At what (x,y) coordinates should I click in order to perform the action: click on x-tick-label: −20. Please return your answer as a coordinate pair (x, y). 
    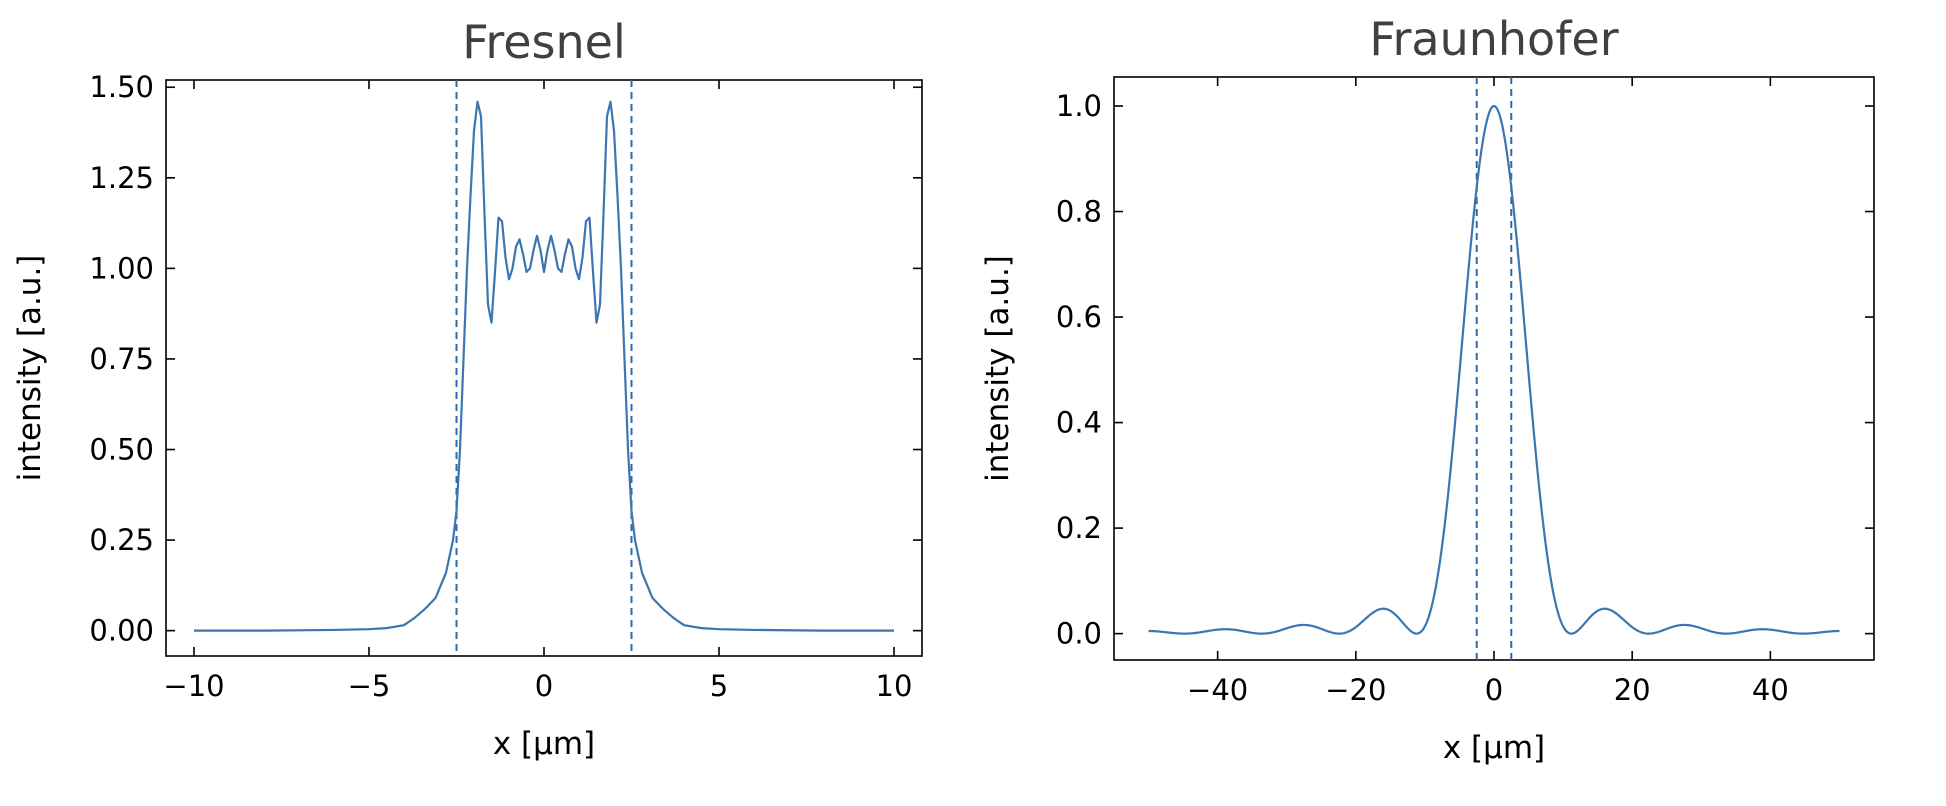
    Looking at the image, I should click on (1355, 690).